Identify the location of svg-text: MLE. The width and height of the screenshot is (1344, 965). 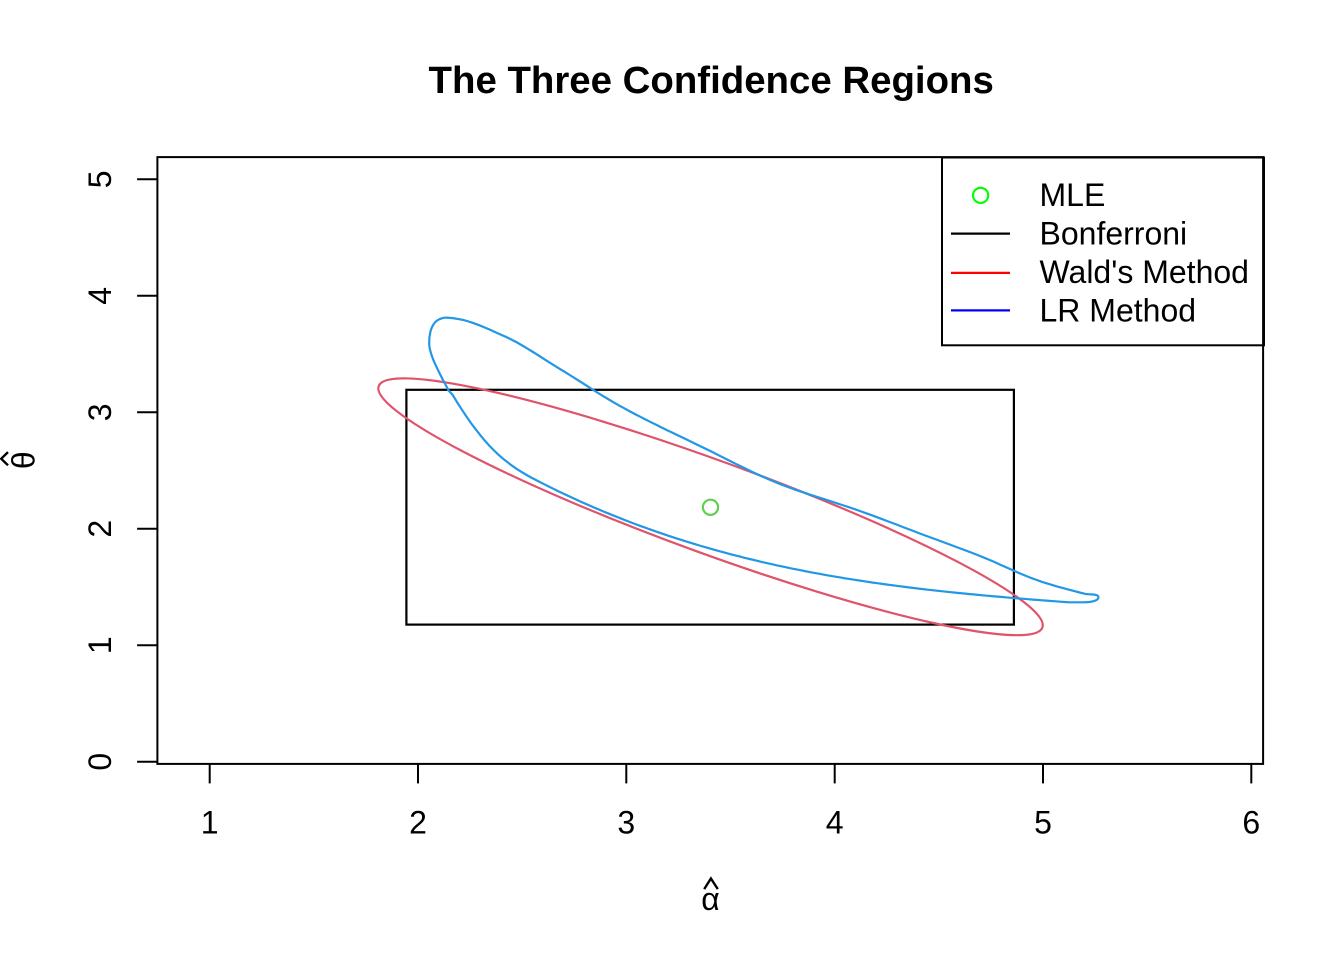
(1073, 195).